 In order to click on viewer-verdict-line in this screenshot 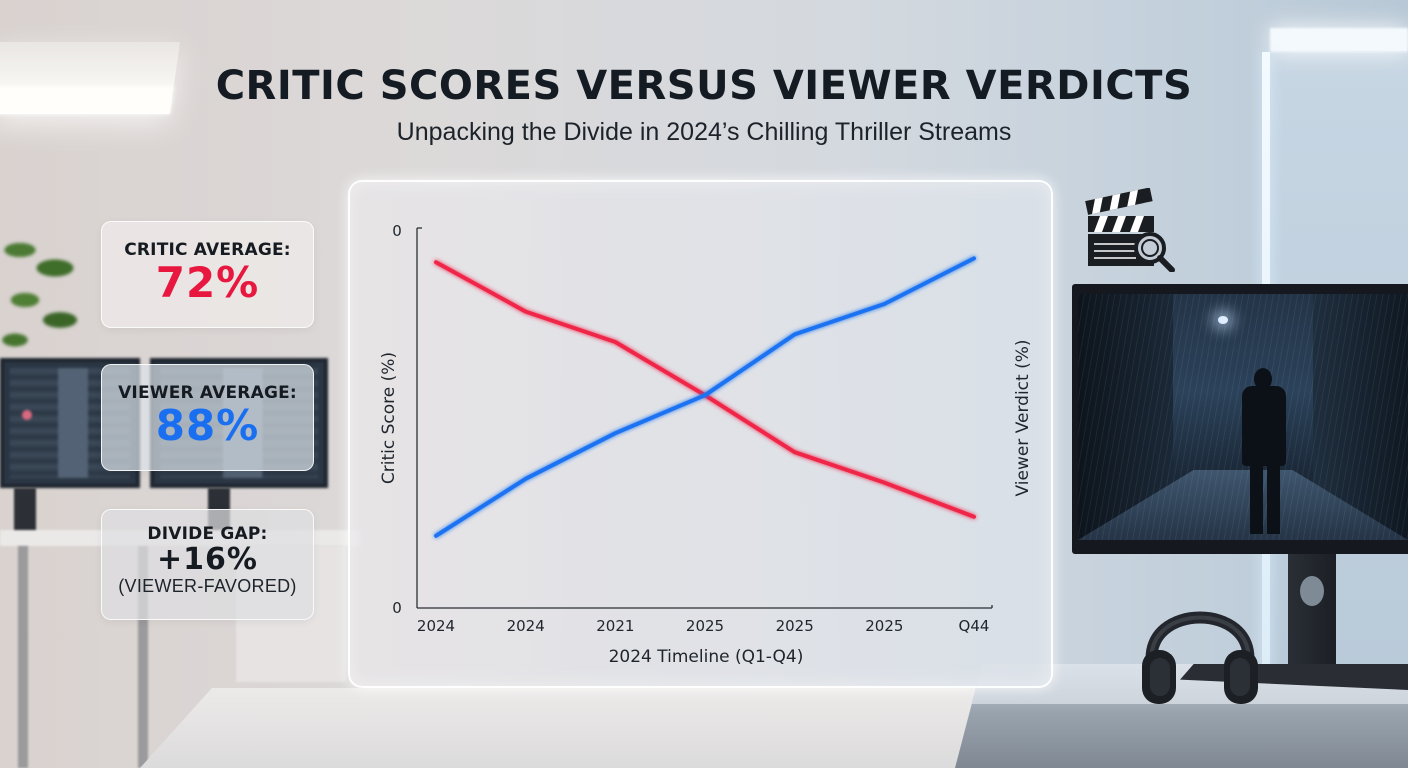, I will do `click(705, 397)`.